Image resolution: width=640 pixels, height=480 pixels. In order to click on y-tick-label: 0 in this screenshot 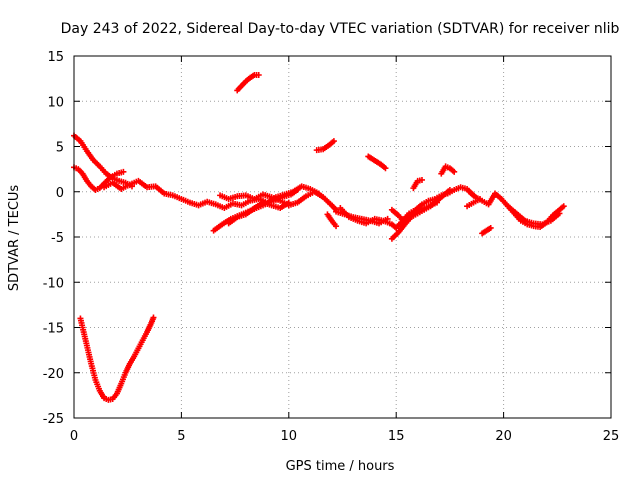, I will do `click(60, 193)`.